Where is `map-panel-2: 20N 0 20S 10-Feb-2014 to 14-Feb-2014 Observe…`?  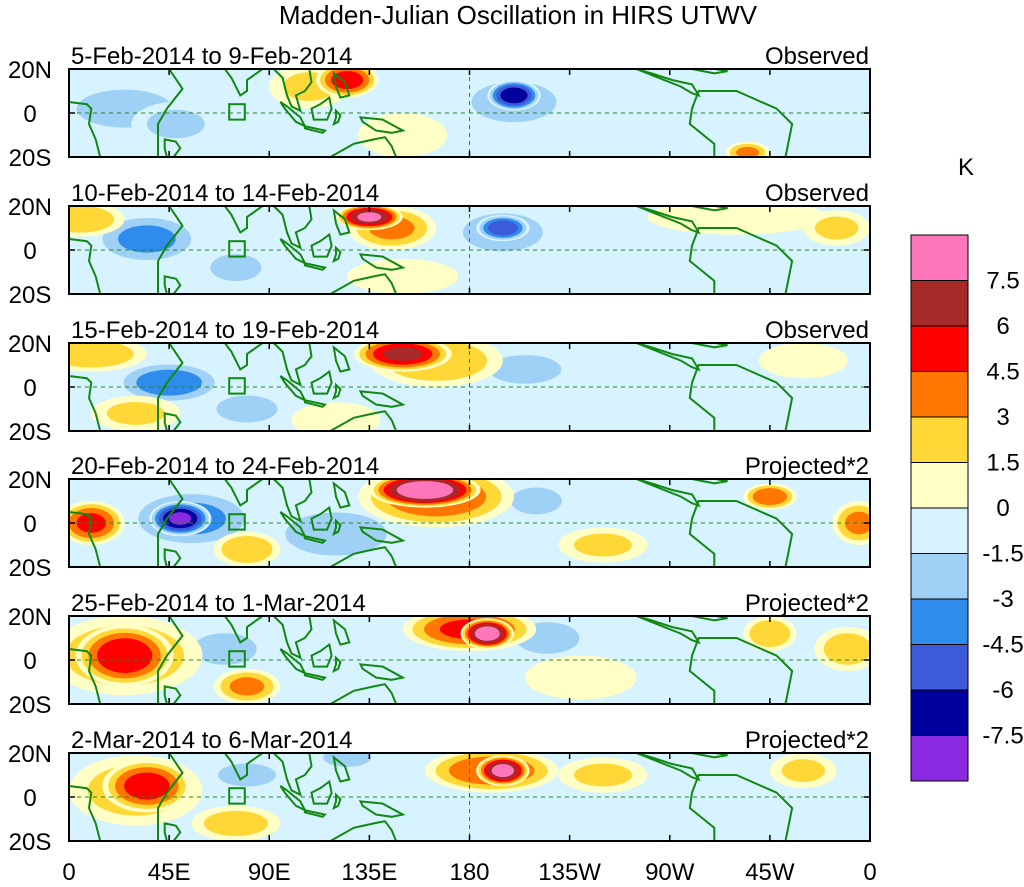
map-panel-2: 20N 0 20S 10-Feb-2014 to 14-Feb-2014 Observe… is located at coordinates (439, 244).